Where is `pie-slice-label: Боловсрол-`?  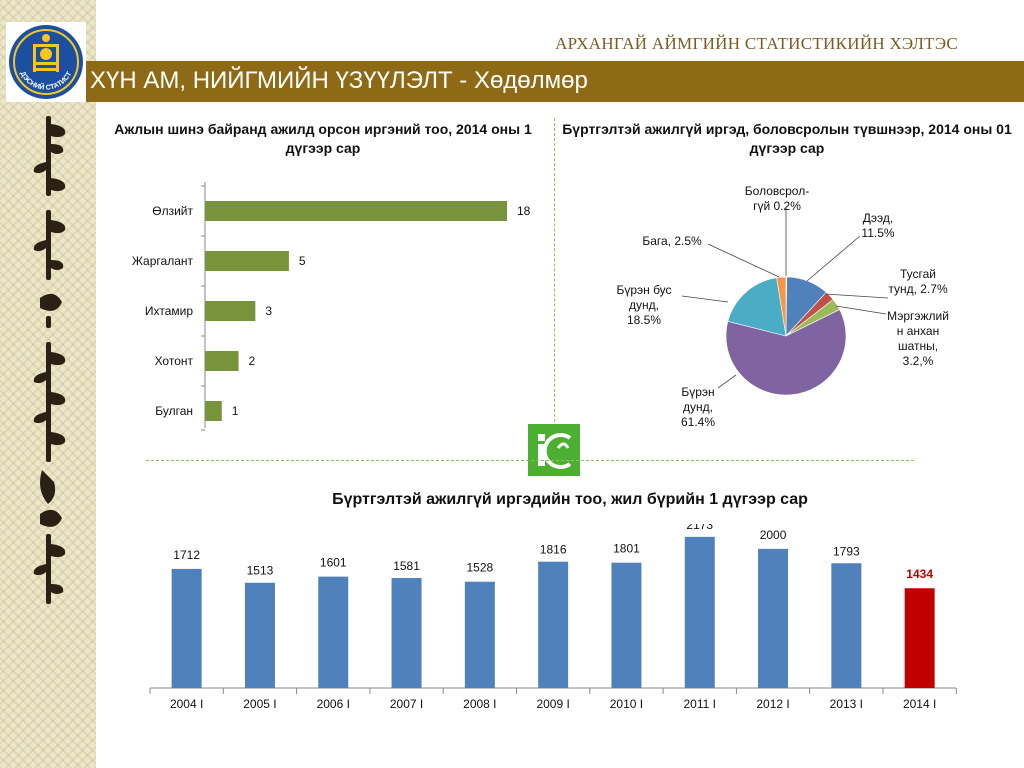 pie-slice-label: Боловсрол- is located at coordinates (777, 191).